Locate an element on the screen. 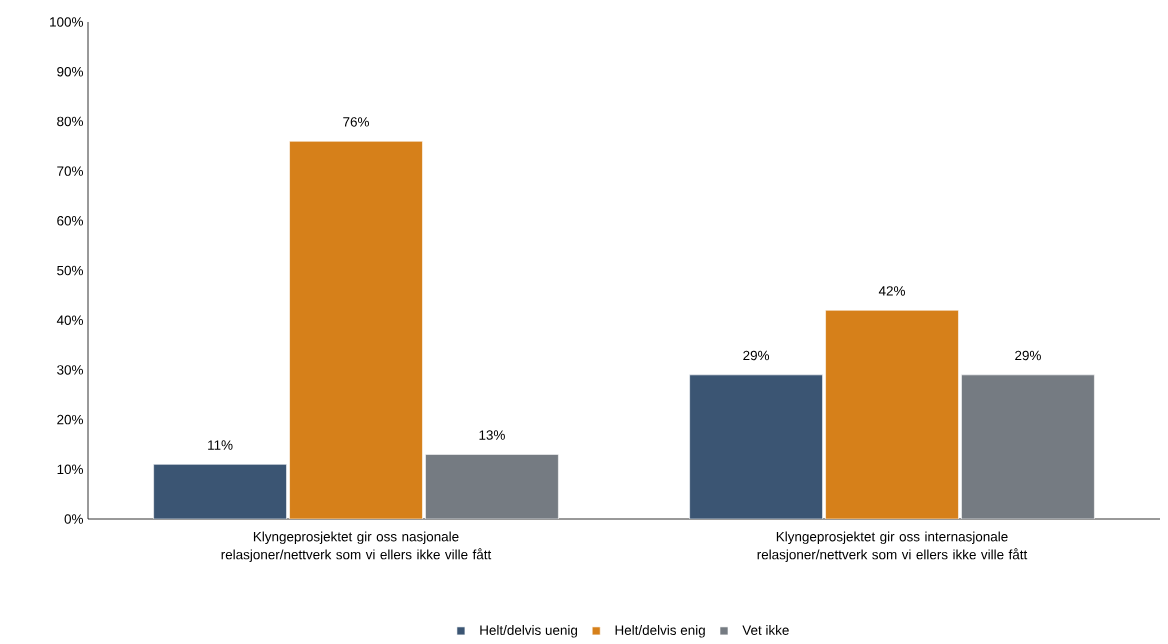 The width and height of the screenshot is (1168, 644). data-label: 13% is located at coordinates (492, 435).